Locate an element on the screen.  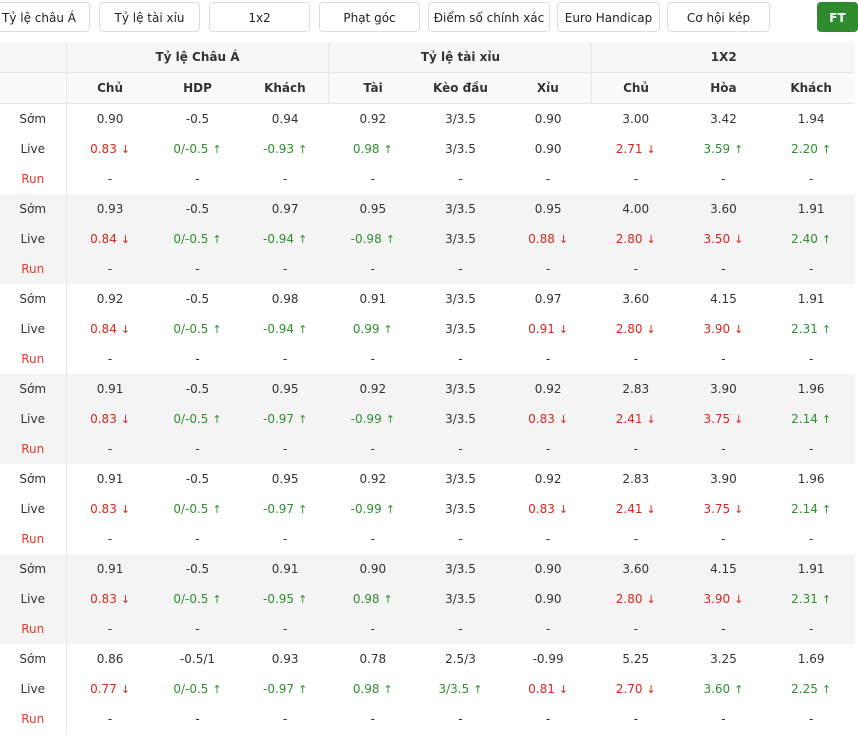
odds-cell: 0.92 is located at coordinates (110, 299).